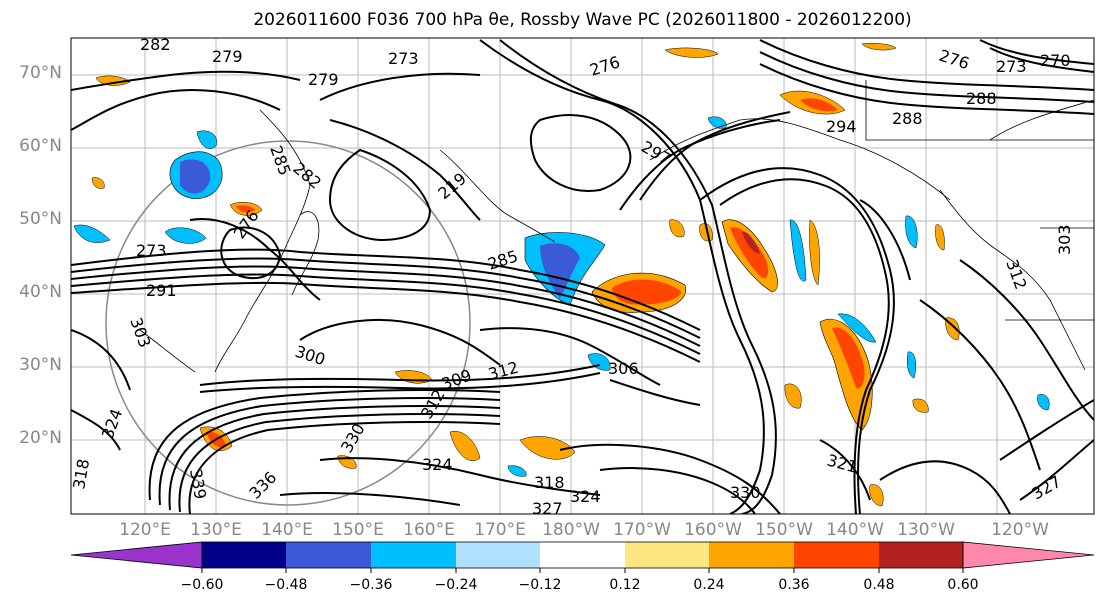  What do you see at coordinates (161, 290) in the screenshot?
I see `contour-label: 291` at bounding box center [161, 290].